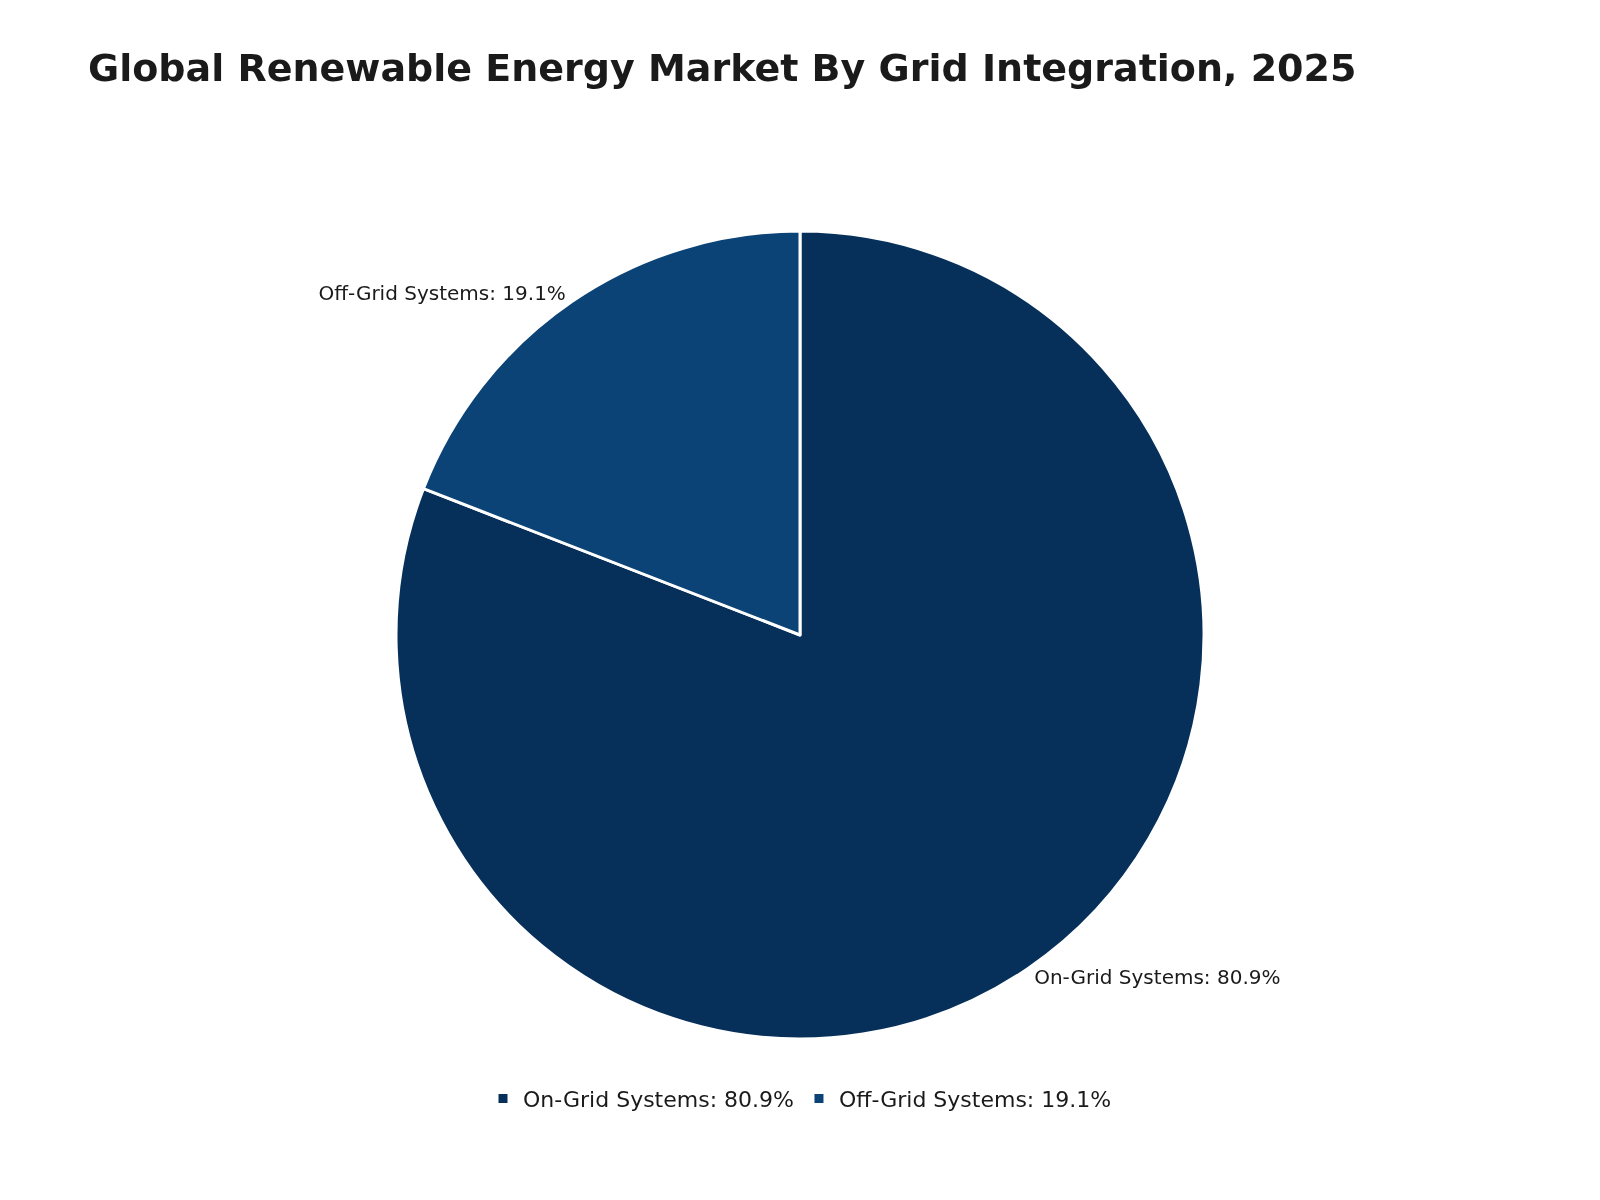 The image size is (1600, 1200). I want to click on legend-label: Off-Grid Systems: 19.1%, so click(975, 1100).